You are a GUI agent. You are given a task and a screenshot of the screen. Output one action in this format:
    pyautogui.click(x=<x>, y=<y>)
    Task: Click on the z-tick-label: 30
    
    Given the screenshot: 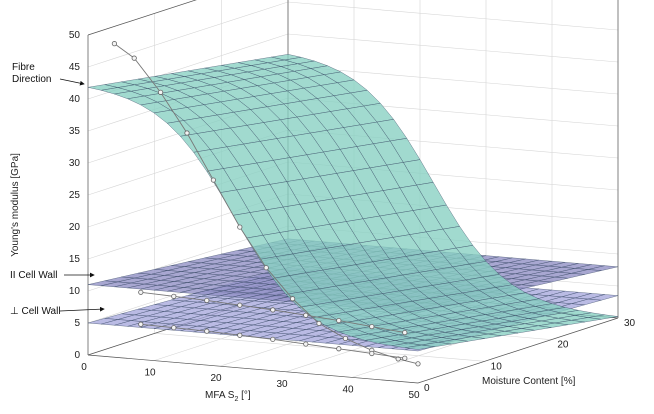 What is the action you would take?
    pyautogui.click(x=75, y=163)
    